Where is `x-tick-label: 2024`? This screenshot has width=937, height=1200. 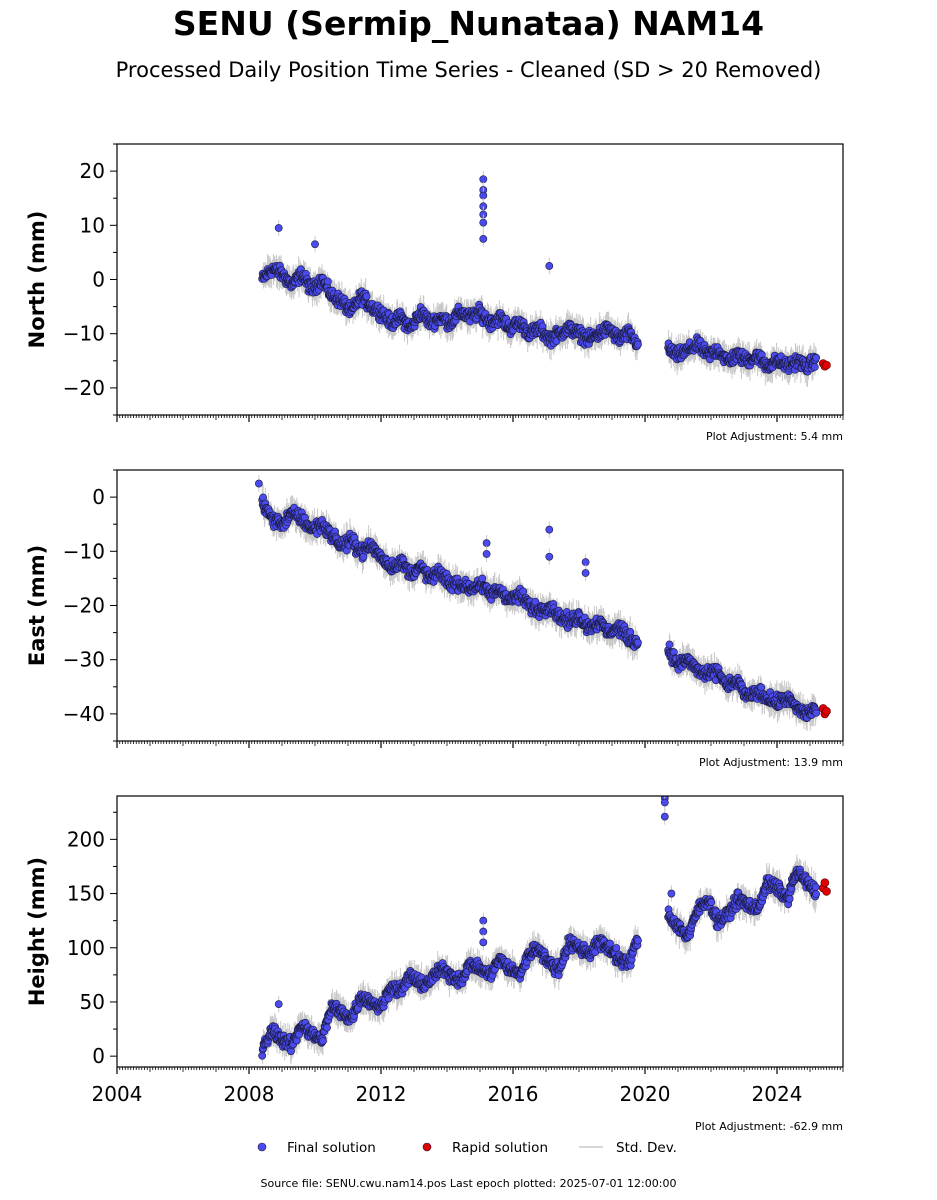
x-tick-label: 2024 is located at coordinates (777, 1094).